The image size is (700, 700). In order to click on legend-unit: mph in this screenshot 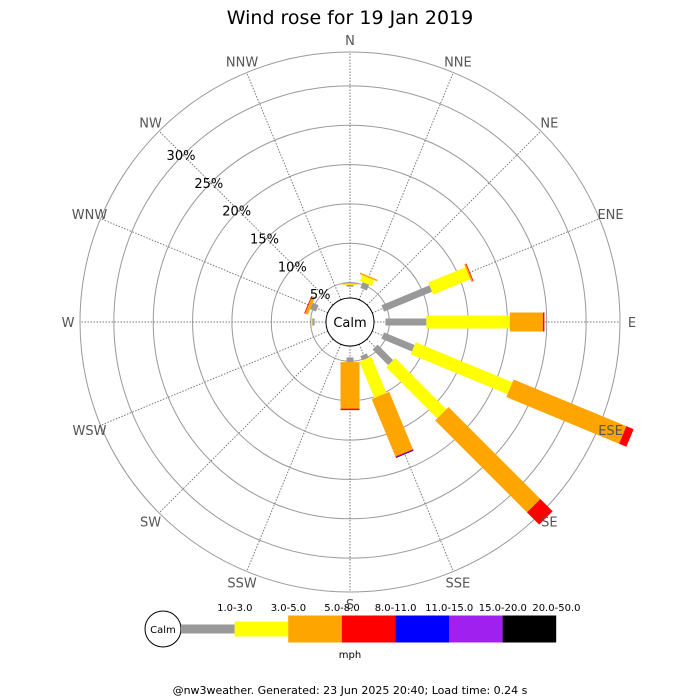, I will do `click(350, 655)`.